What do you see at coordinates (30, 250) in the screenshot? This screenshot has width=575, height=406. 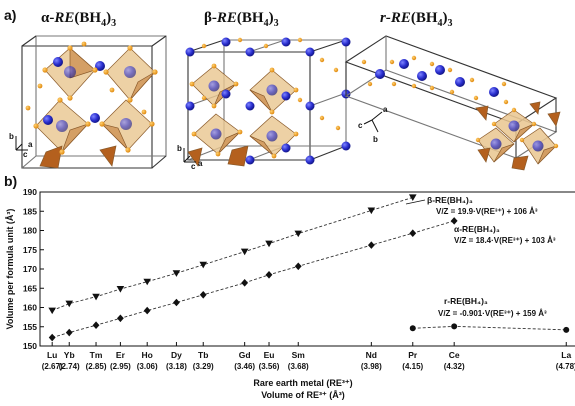 I see `y-tick-label: 175` at bounding box center [30, 250].